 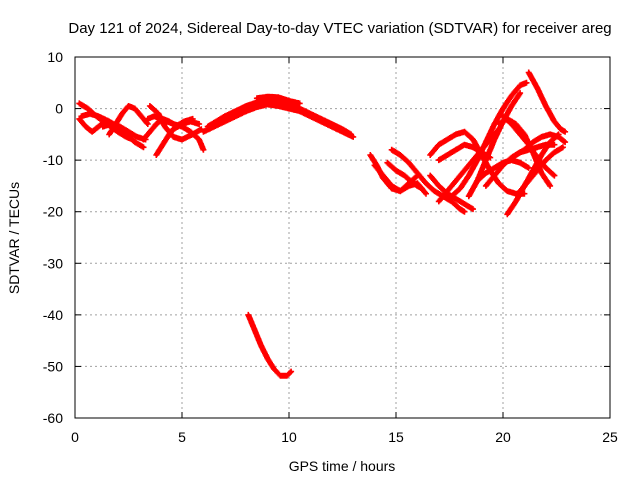 I want to click on series-marks, so click(x=547, y=102).